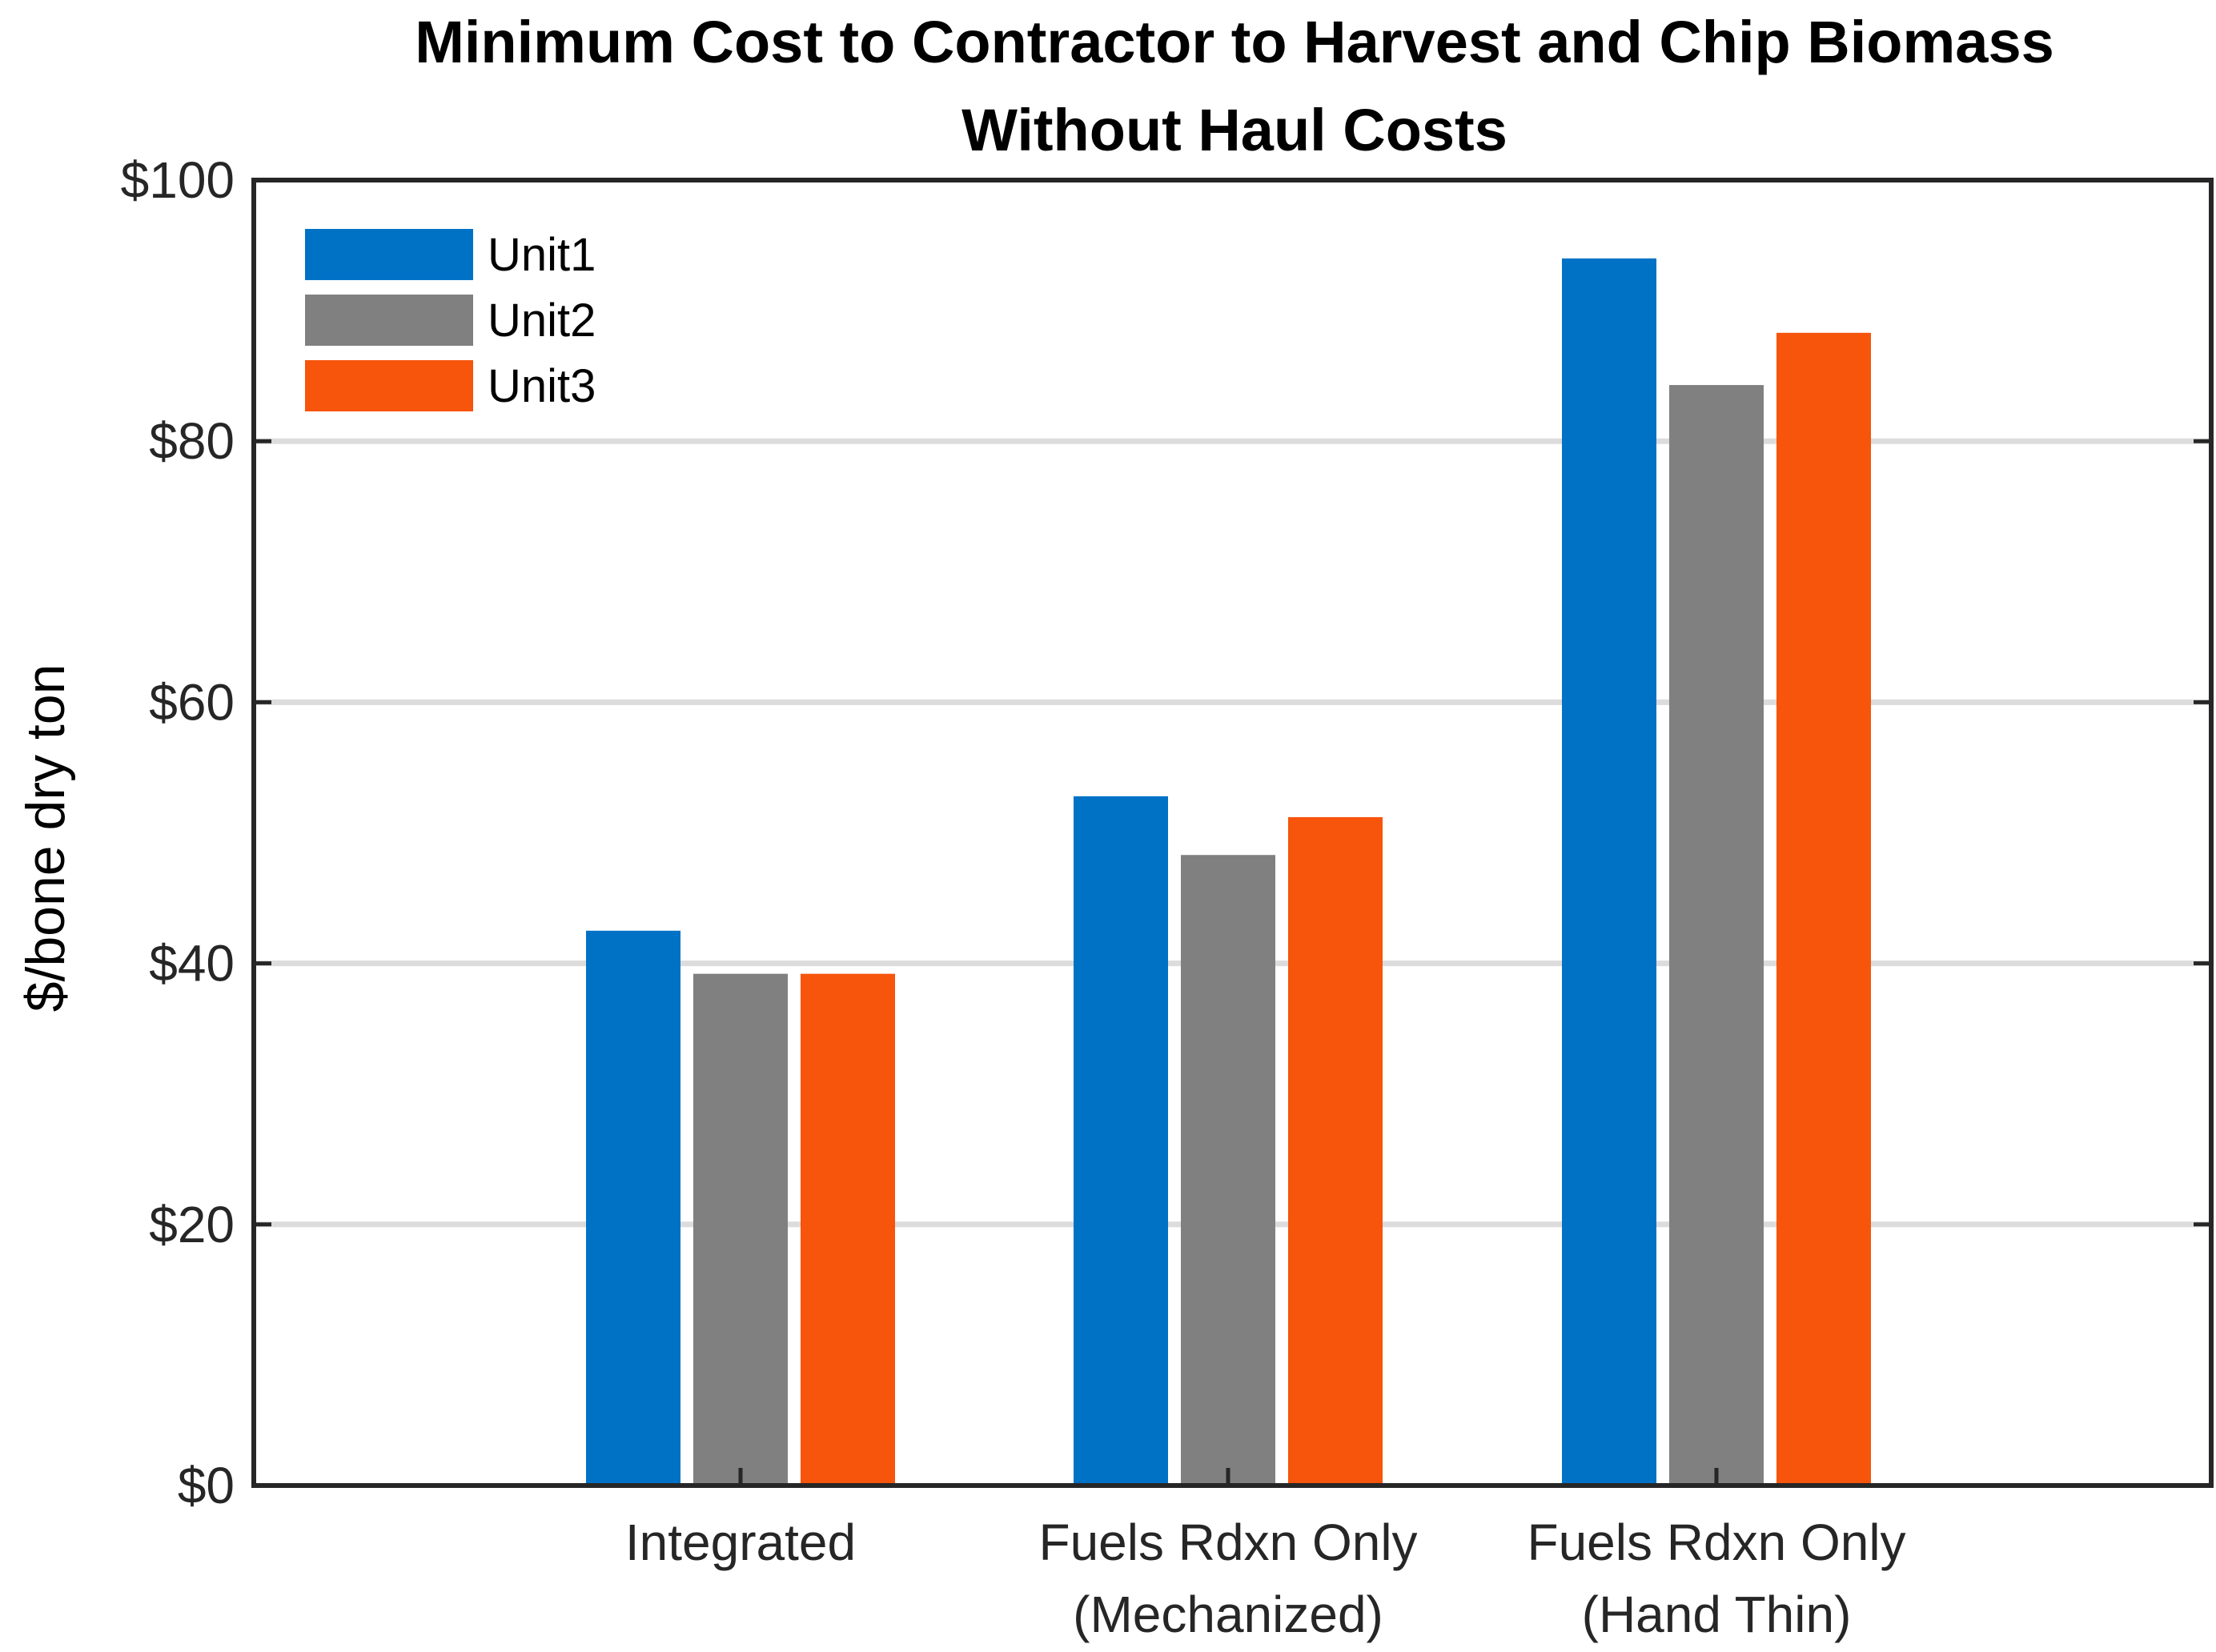 The image size is (2216, 1652). Describe the element at coordinates (206, 1485) in the screenshot. I see `y-tick-label: $0` at that location.